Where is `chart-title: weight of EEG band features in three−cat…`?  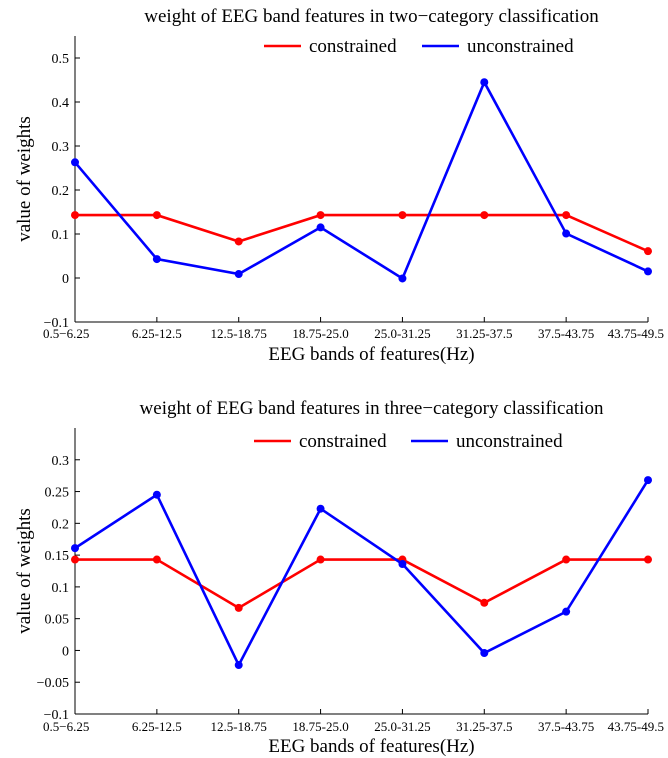 chart-title: weight of EEG band features in three−cat… is located at coordinates (372, 408).